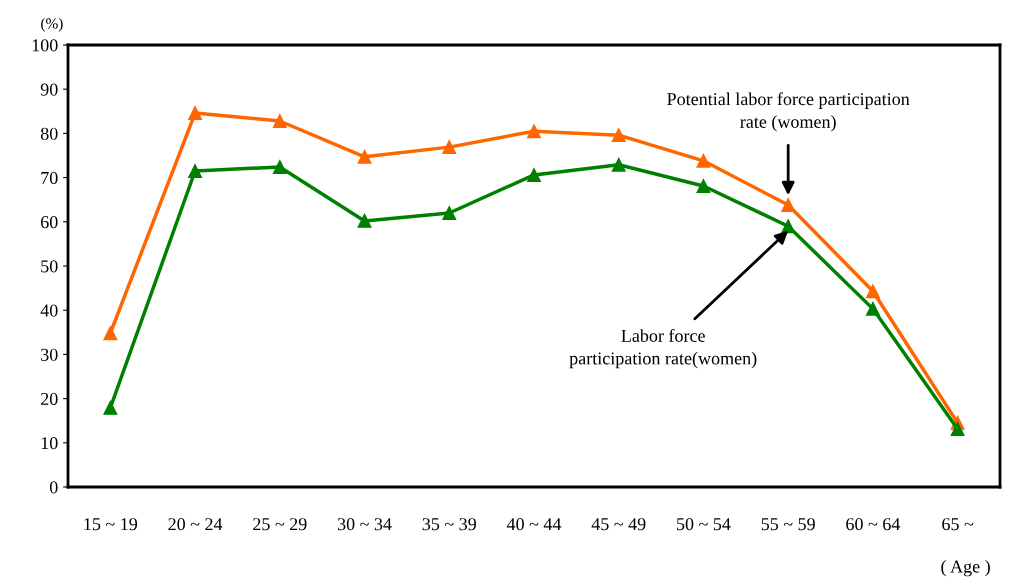 This screenshot has height=585, width=1014. I want to click on x-tick-label: 60 ~ 64, so click(873, 524).